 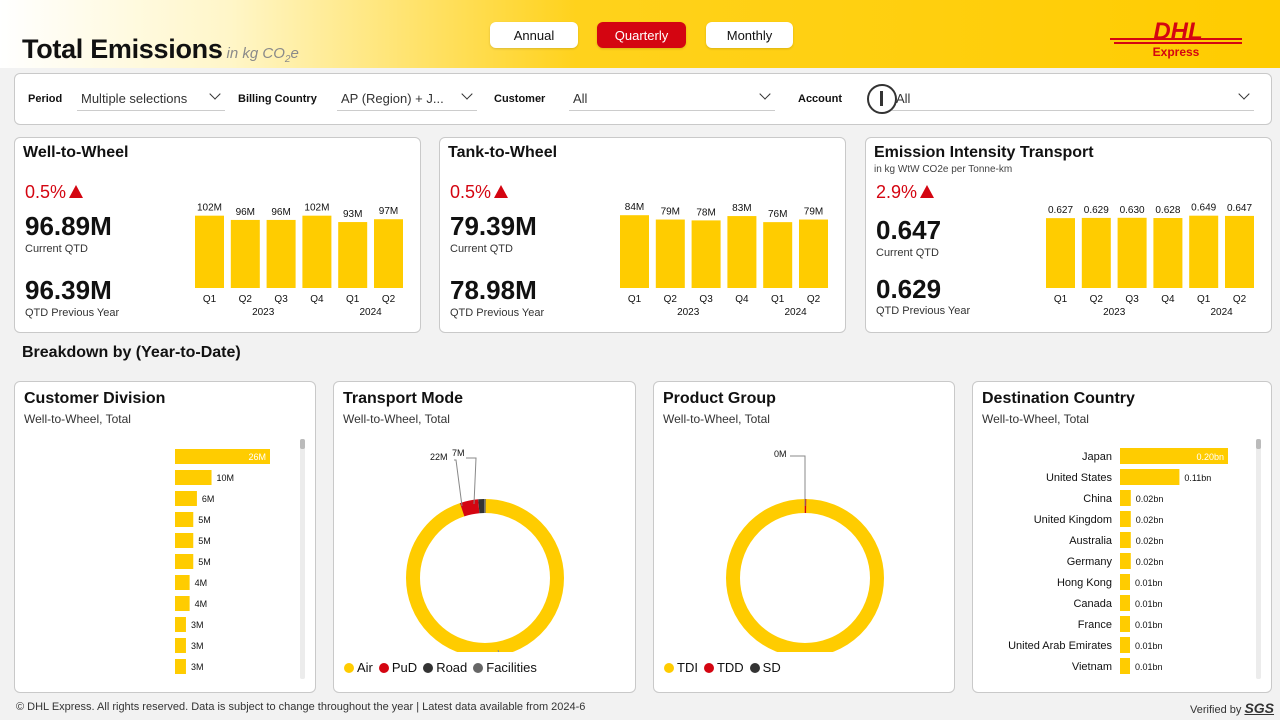 I want to click on customer-select: All, so click(x=672, y=99).